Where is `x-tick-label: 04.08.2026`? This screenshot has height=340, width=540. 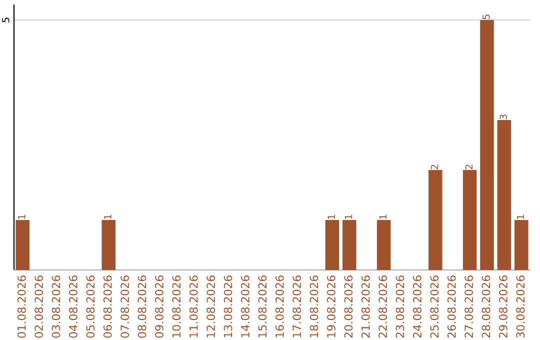
x-tick-label: 04.08.2026 is located at coordinates (73, 307).